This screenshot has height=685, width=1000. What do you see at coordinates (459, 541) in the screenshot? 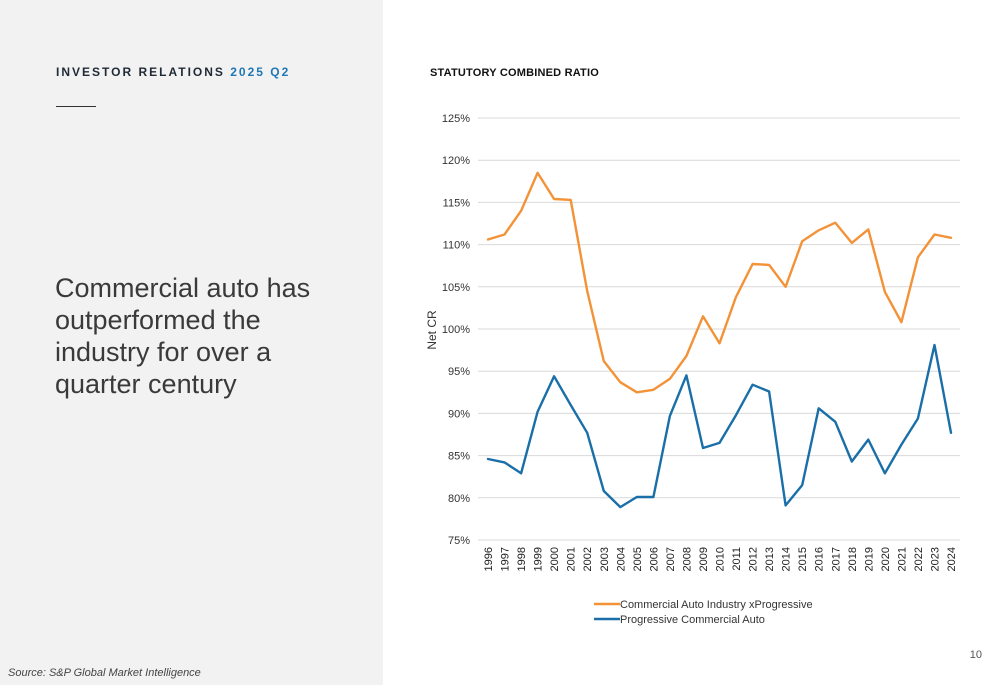
I see `y-tick-label: 75%` at bounding box center [459, 541].